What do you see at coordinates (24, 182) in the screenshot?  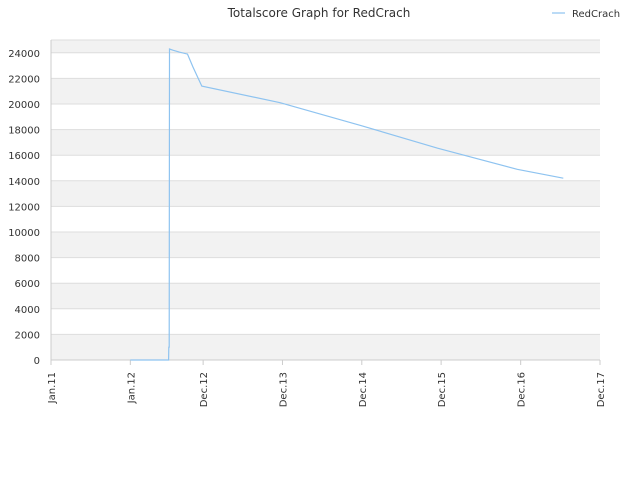 I see `y-tick-label: 14000` at bounding box center [24, 182].